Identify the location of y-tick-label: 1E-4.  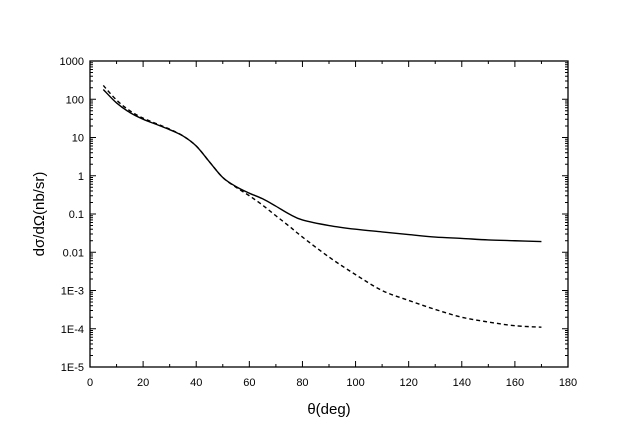
(72, 330).